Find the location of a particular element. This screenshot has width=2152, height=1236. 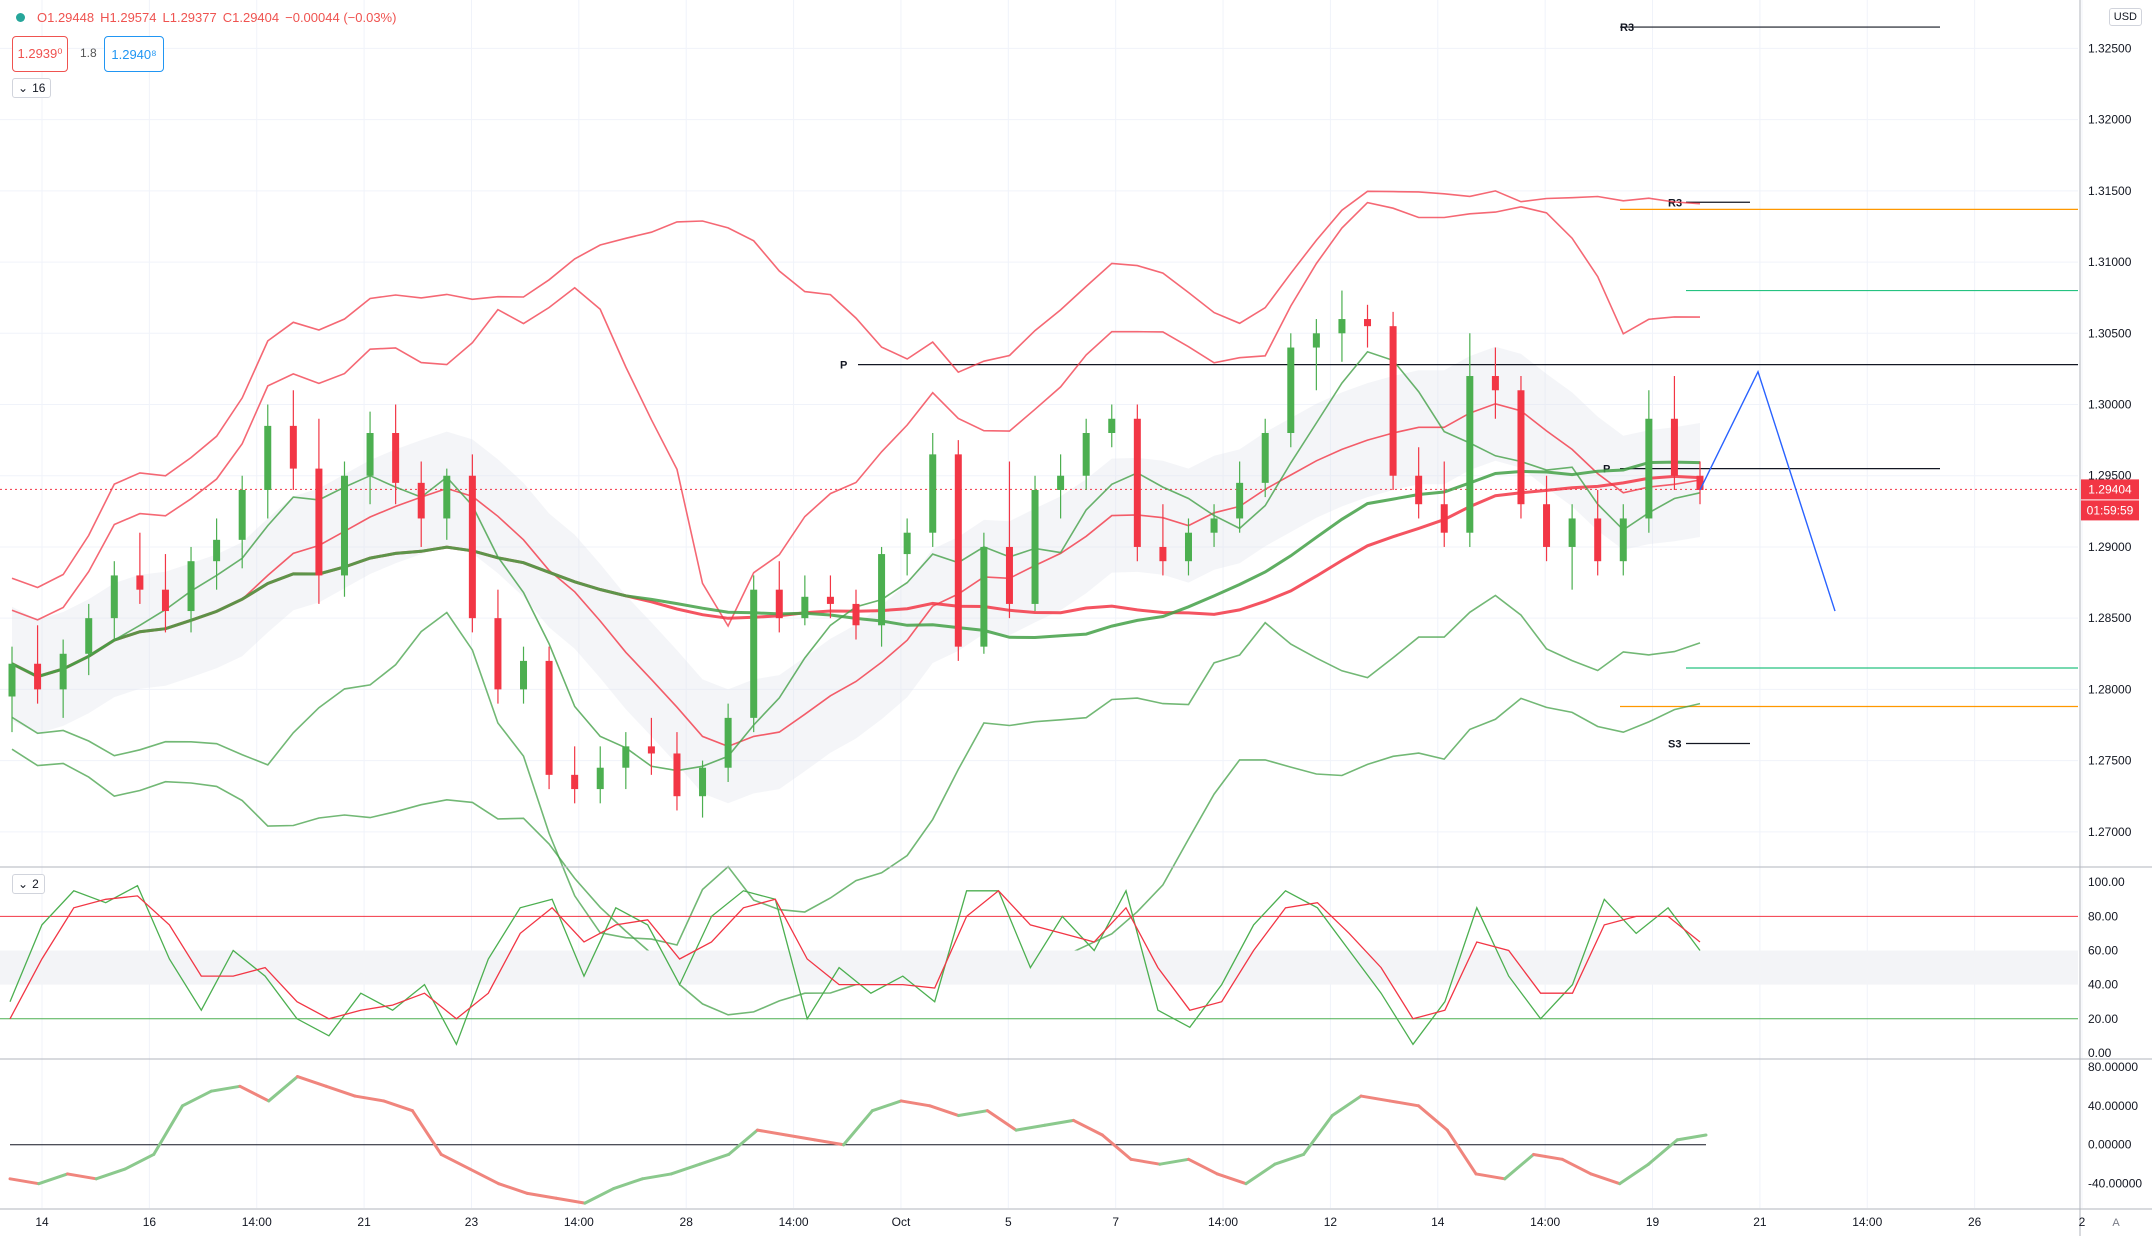

stoch-tick-label: 60.00 is located at coordinates (2103, 950).